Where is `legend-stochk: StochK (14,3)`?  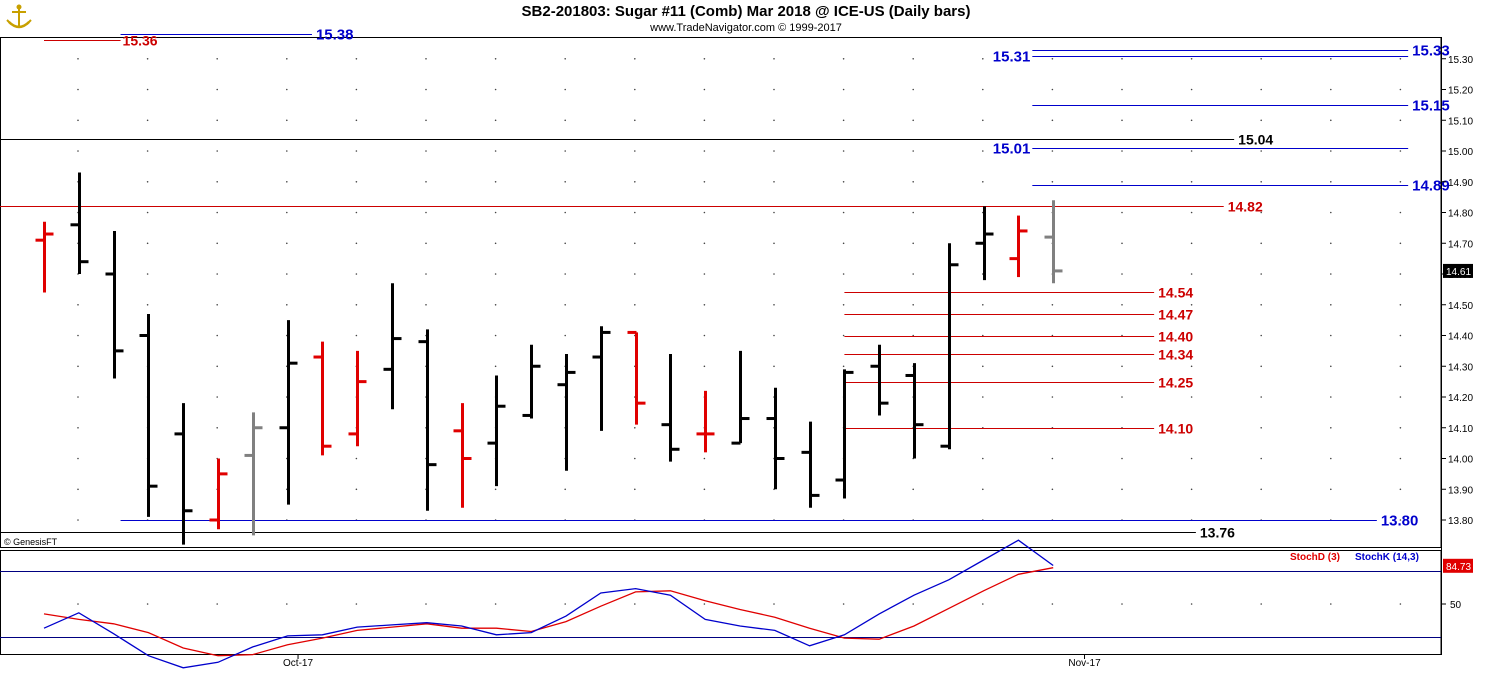 legend-stochk: StochK (14,3) is located at coordinates (1387, 557).